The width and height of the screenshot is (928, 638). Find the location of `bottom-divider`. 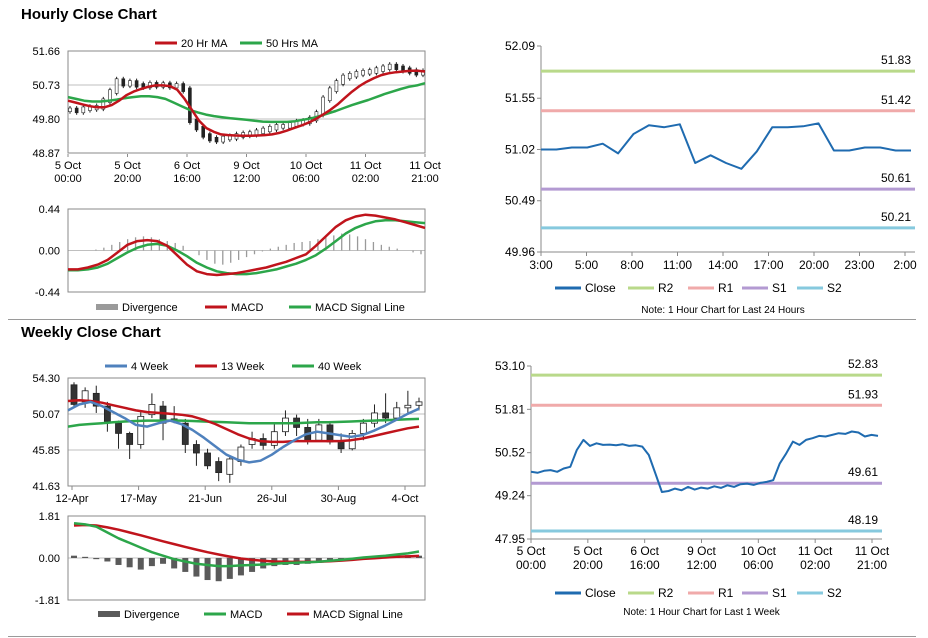

bottom-divider is located at coordinates (462, 636).